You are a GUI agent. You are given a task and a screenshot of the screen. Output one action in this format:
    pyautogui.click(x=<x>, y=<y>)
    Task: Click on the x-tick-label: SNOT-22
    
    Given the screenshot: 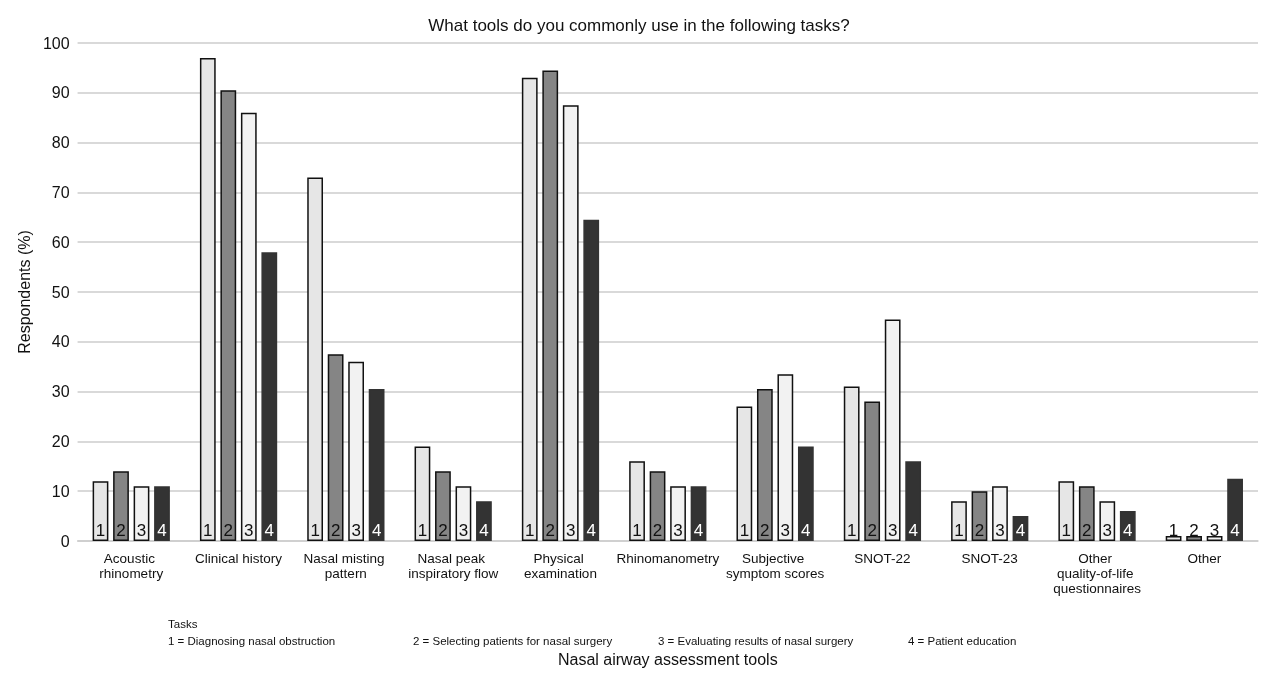 What is the action you would take?
    pyautogui.click(x=882, y=558)
    